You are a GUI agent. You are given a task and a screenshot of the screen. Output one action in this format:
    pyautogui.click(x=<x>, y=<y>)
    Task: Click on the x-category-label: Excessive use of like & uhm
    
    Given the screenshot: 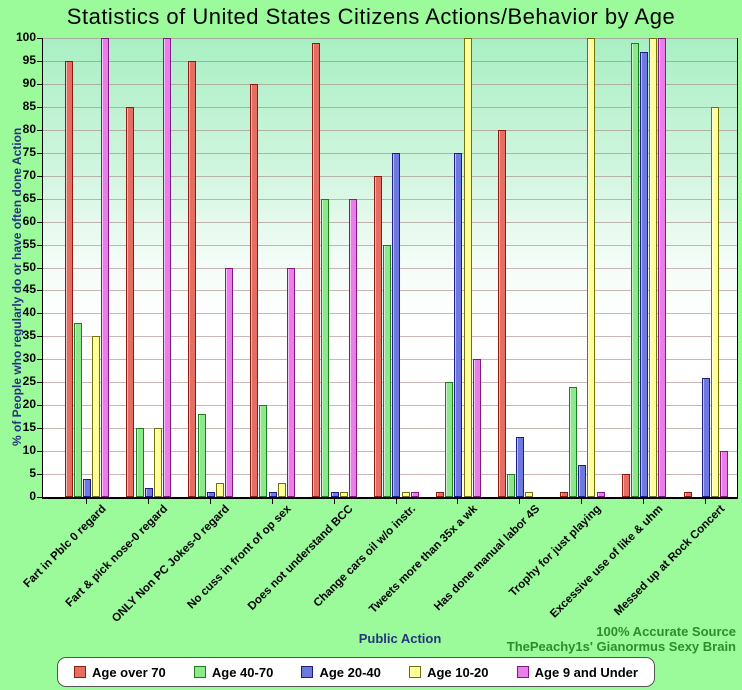 What is the action you would take?
    pyautogui.click(x=607, y=562)
    